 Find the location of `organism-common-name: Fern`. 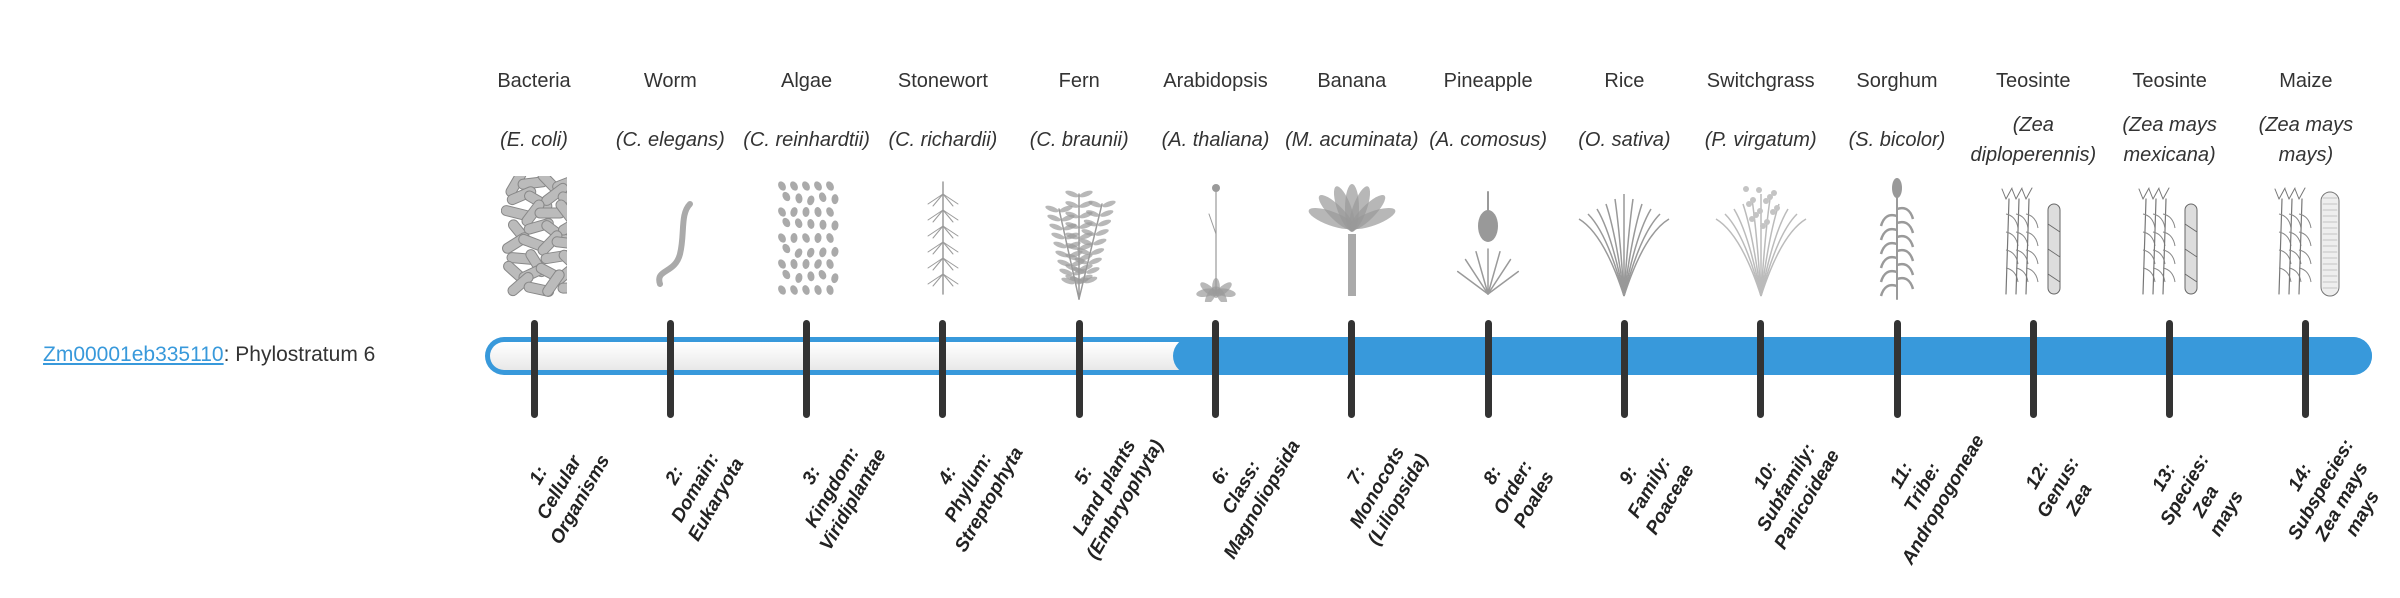

organism-common-name: Fern is located at coordinates (1079, 81).